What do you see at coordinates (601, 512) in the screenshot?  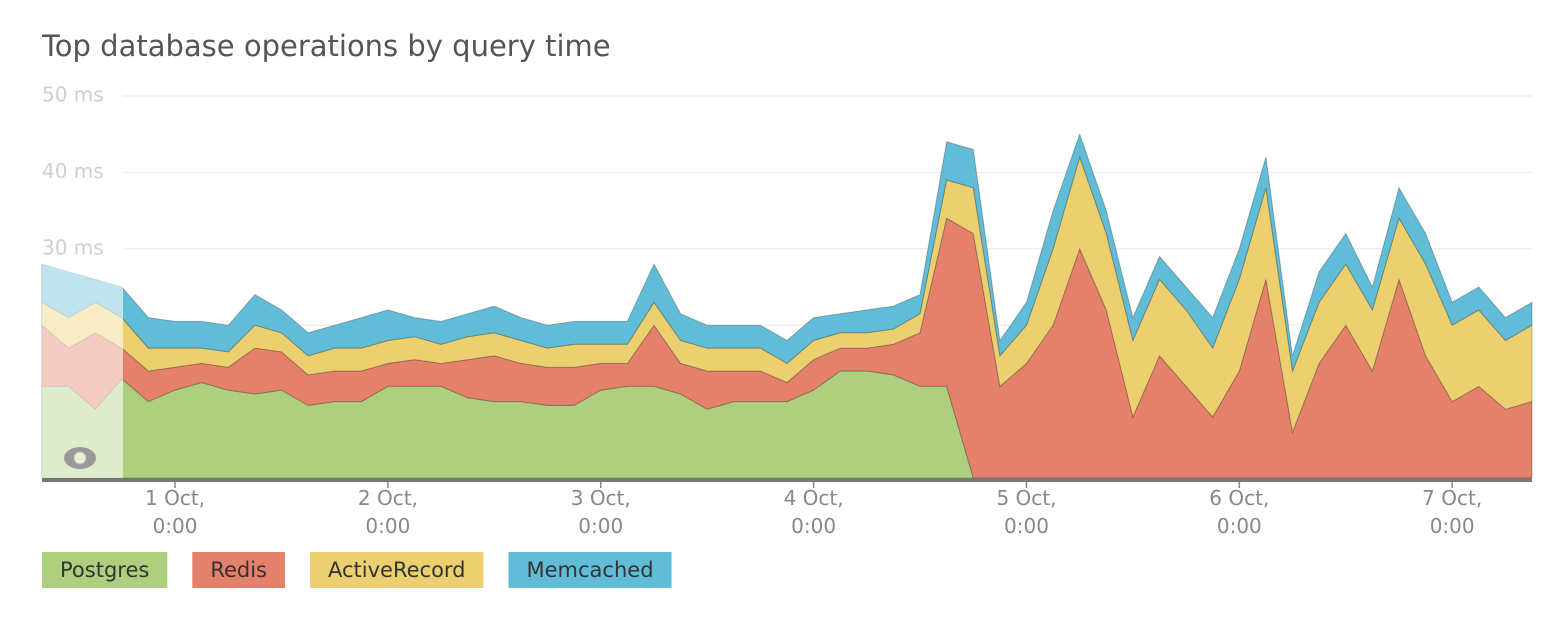 I see `x-tick-label: 3 Oct, 0:00` at bounding box center [601, 512].